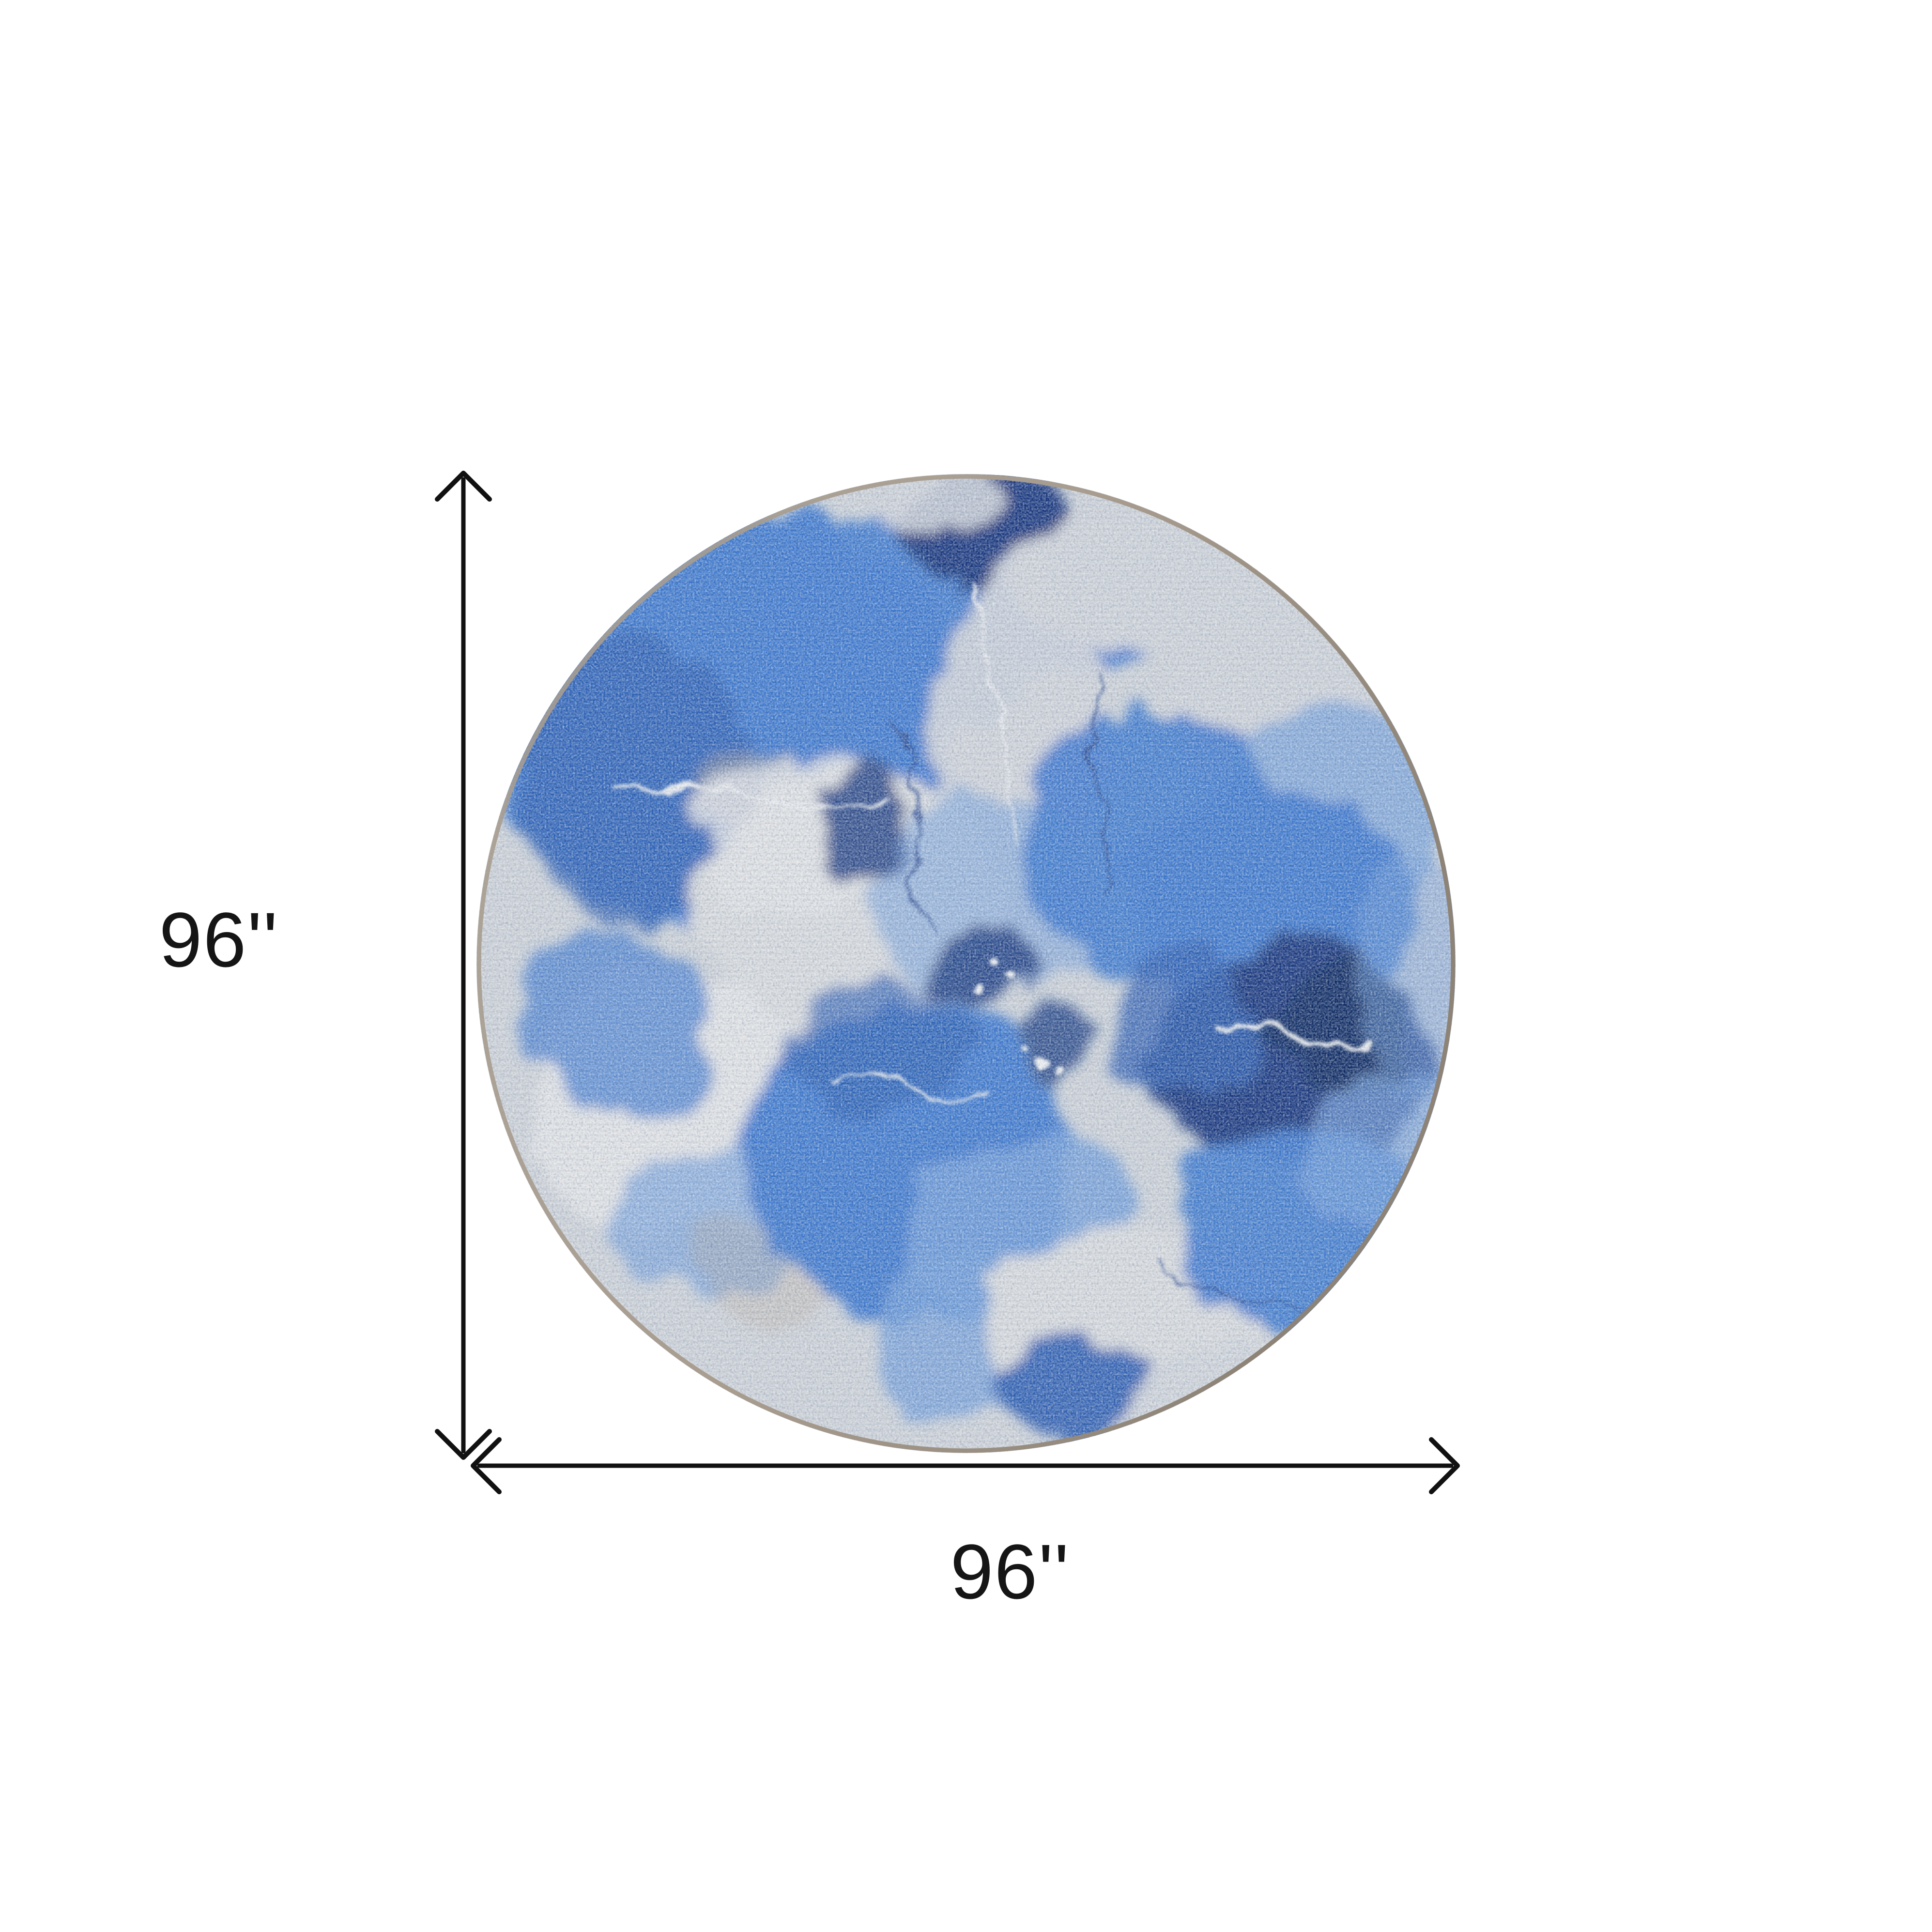  Describe the element at coordinates (463, 965) in the screenshot. I see `vertical-dimension-arrow` at that location.